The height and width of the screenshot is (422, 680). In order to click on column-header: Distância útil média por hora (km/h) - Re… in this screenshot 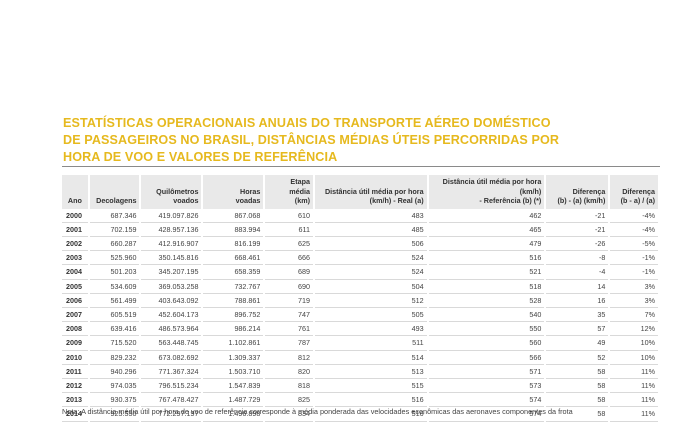, I will do `click(487, 192)`.